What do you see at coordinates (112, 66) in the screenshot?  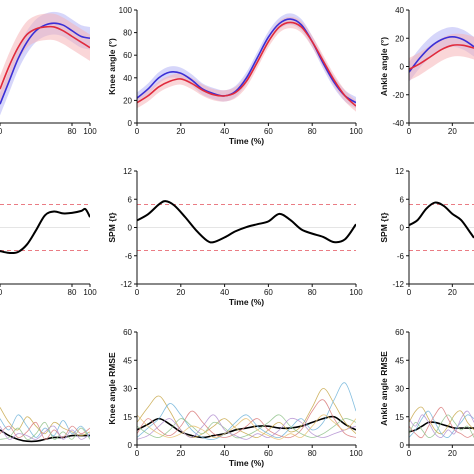 I see `y-axis-label: Knee angle (°)` at bounding box center [112, 66].